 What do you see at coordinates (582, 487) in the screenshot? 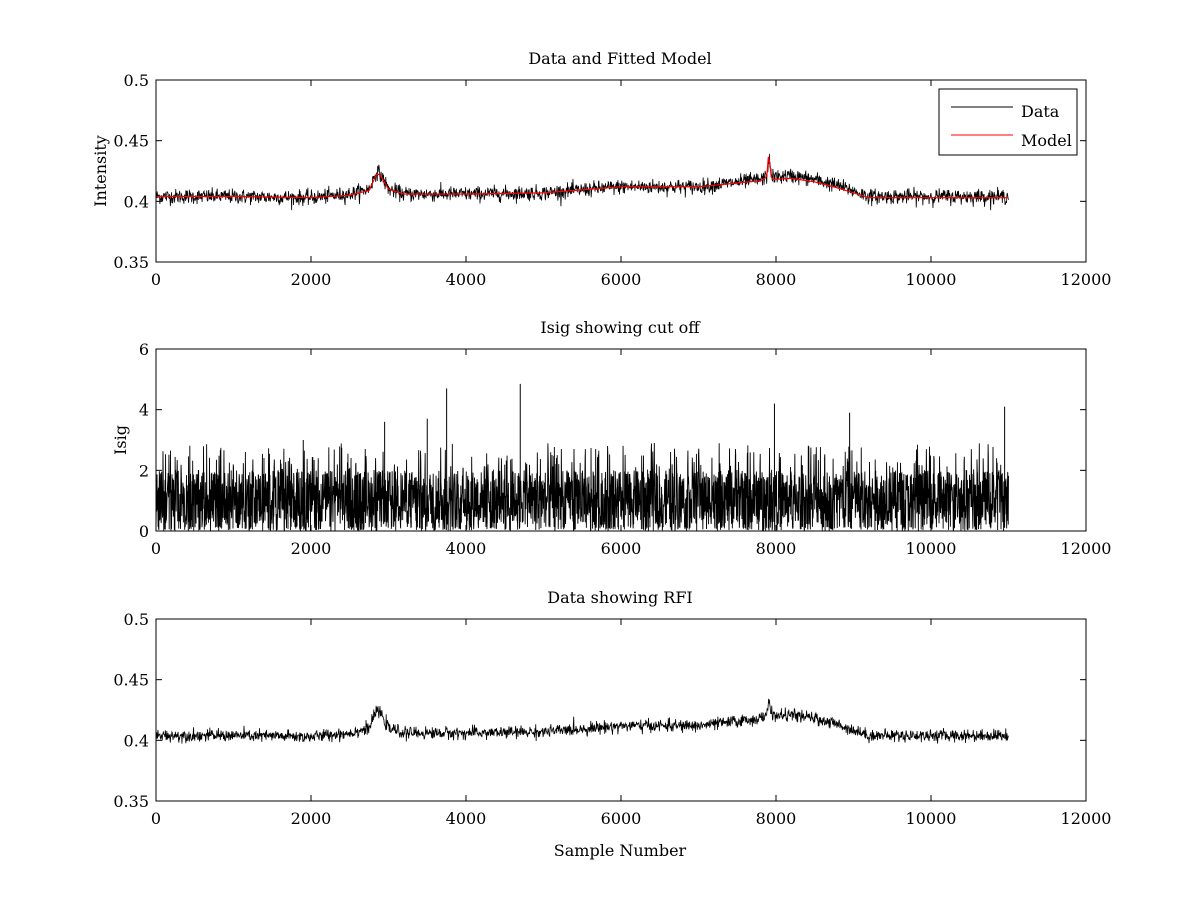
I see `series-line-isig` at bounding box center [582, 487].